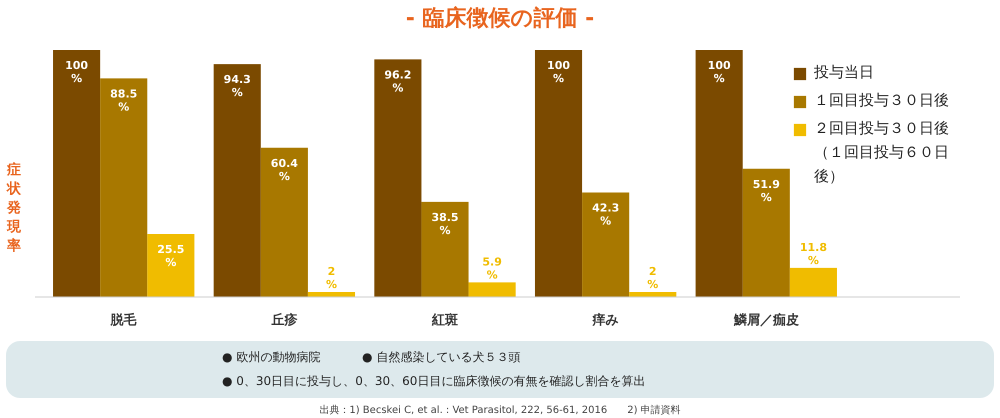 The width and height of the screenshot is (1000, 418). Describe the element at coordinates (500, 410) in the screenshot. I see `source-note: 出典：1) Becskei C, et al. : Vet Parasitol, 222, 56-61, 2016 2) 申請資料` at that location.